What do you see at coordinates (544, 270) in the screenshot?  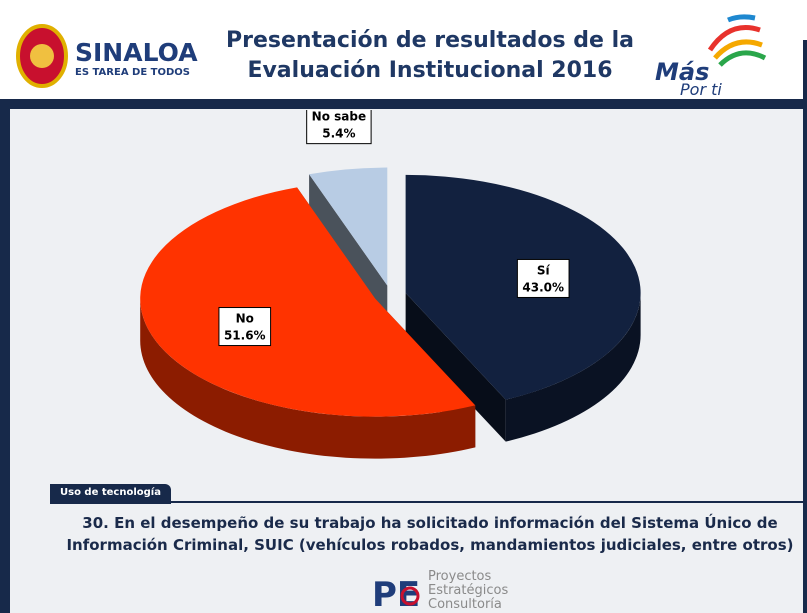 I see `label-category: Sí` at bounding box center [544, 270].